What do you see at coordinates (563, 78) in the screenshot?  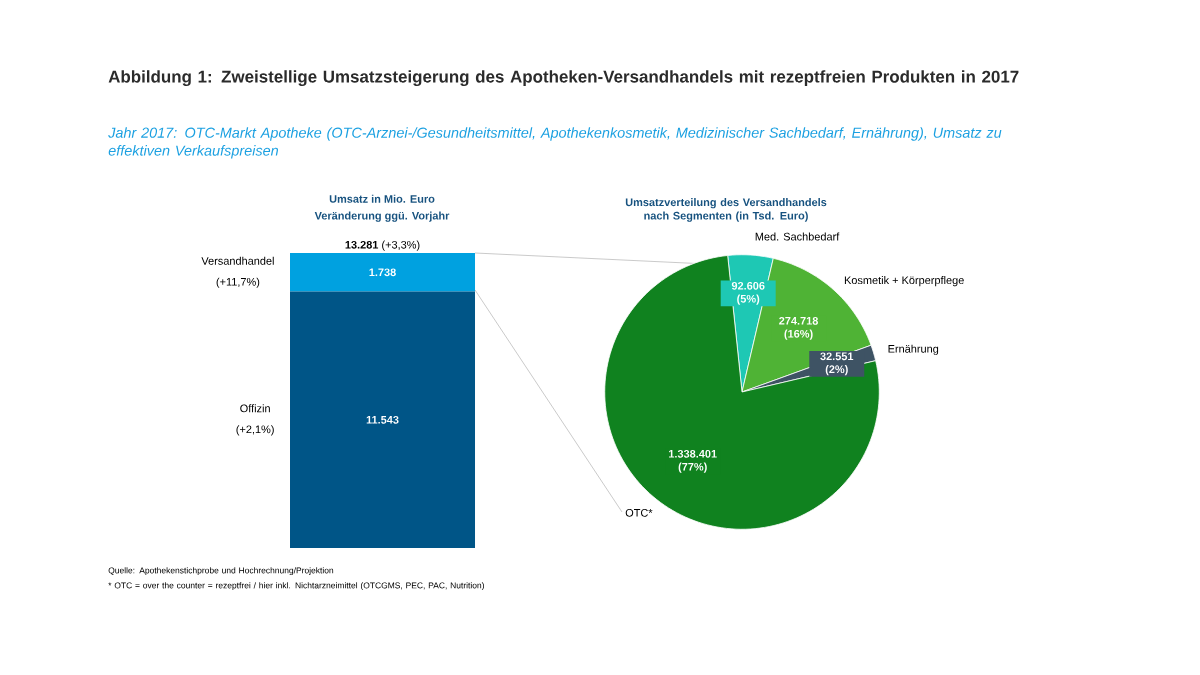 I see `text: Abbildung 1: Zweistellige Umsatzsteigerung des Apotheken-Versandhandels mit rezeptfreien Produkten in 2017` at bounding box center [563, 78].